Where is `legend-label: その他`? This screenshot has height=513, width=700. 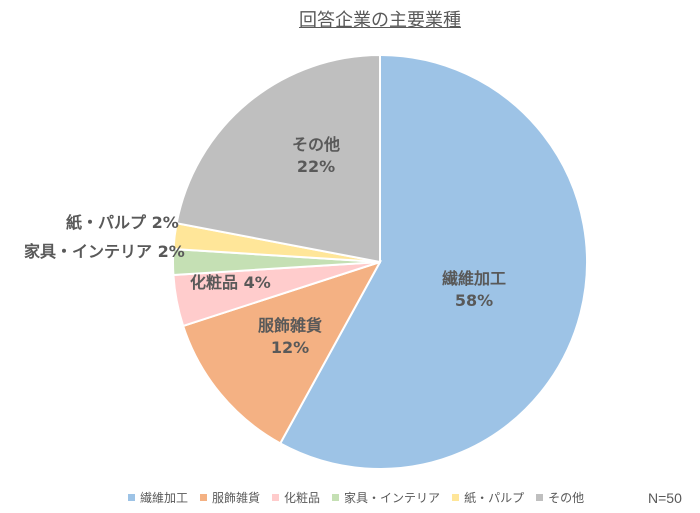 legend-label: その他 is located at coordinates (566, 498).